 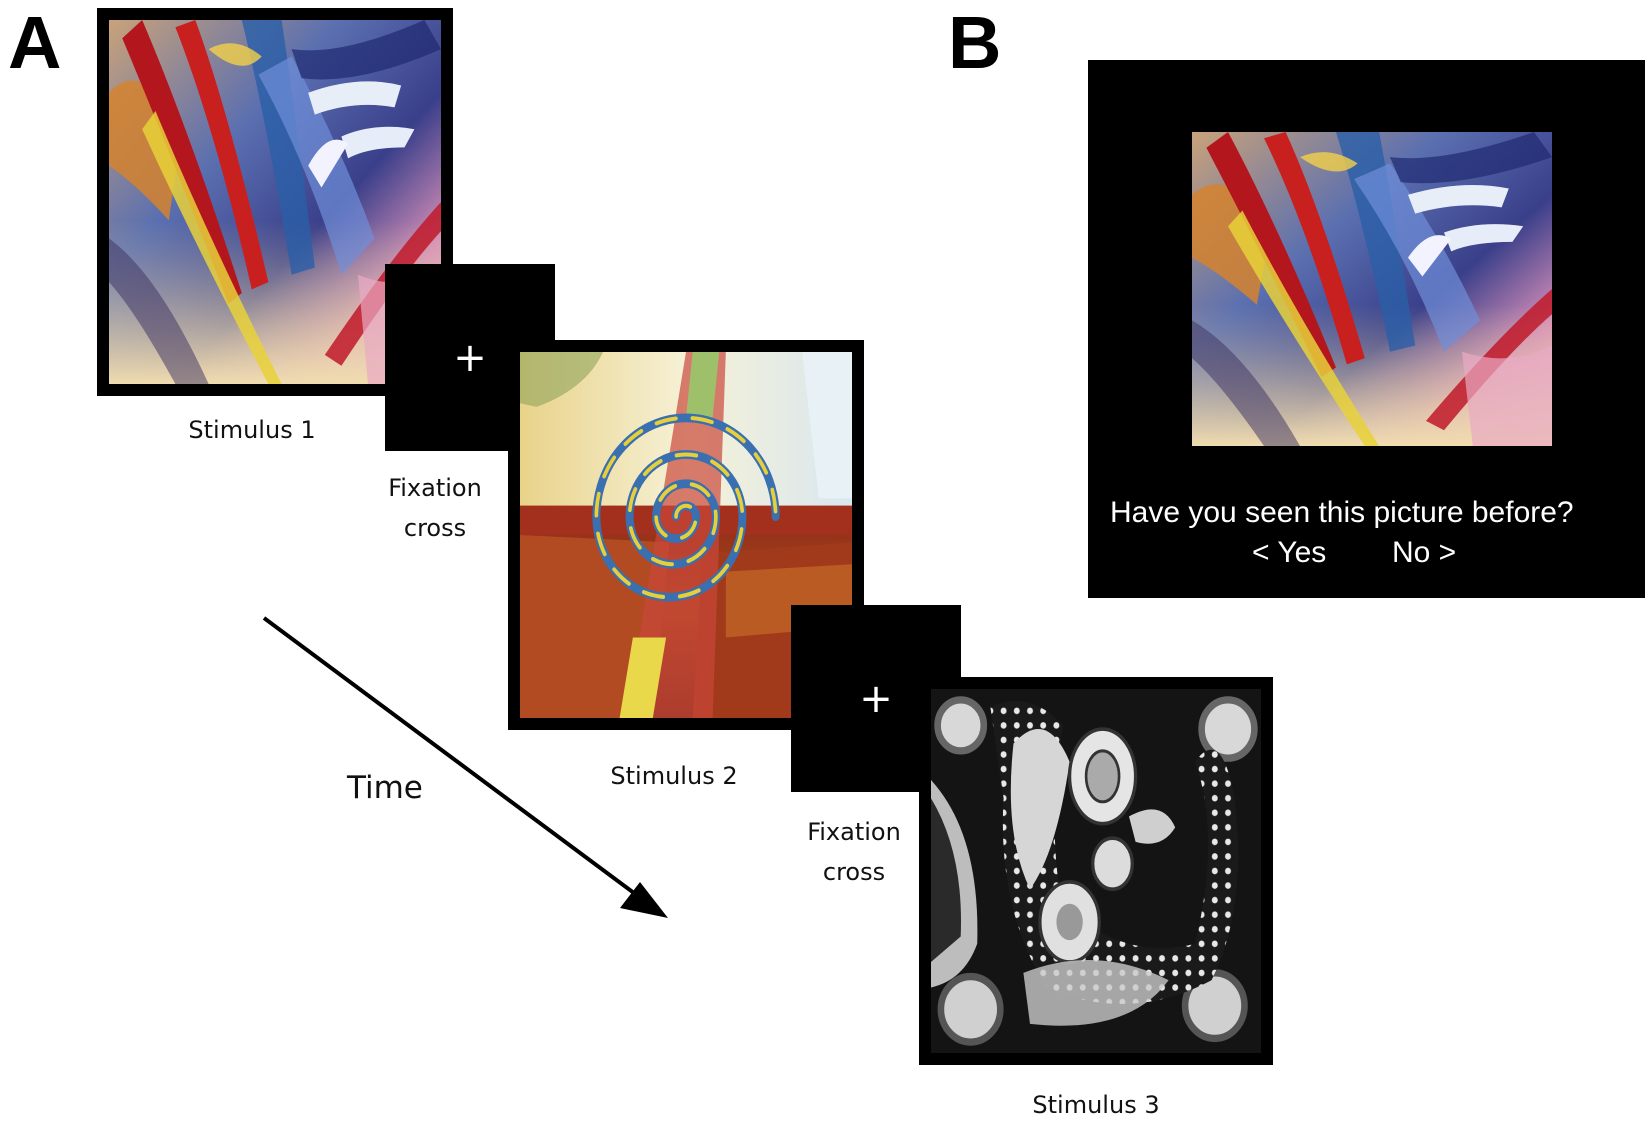 What do you see at coordinates (854, 832) in the screenshot?
I see `fixation-2-caption-line1: Fixation` at bounding box center [854, 832].